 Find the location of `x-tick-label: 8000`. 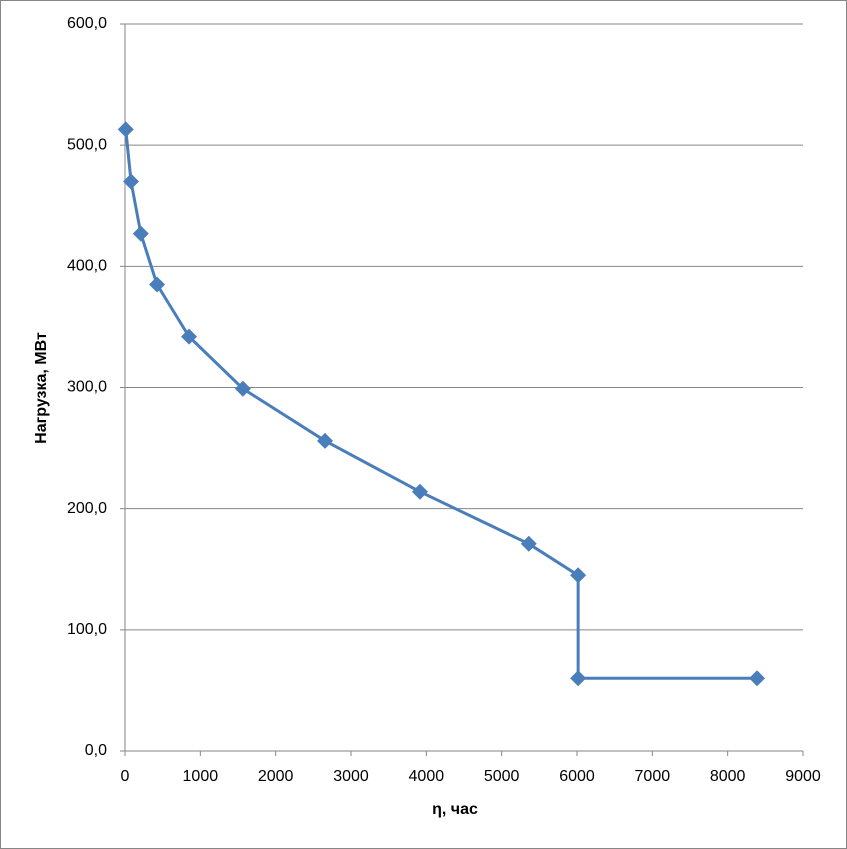

x-tick-label: 8000 is located at coordinates (728, 776).